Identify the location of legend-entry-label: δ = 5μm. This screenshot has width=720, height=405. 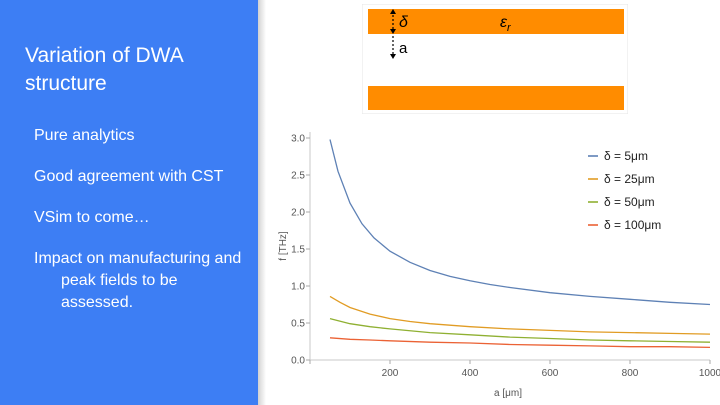
(626, 156).